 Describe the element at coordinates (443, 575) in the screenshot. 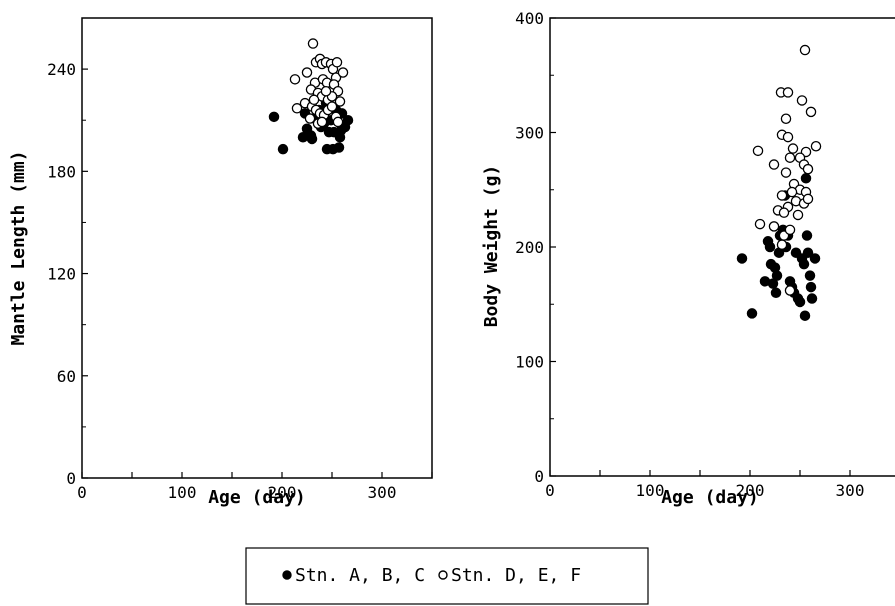

I see `open-circle-icon` at that location.